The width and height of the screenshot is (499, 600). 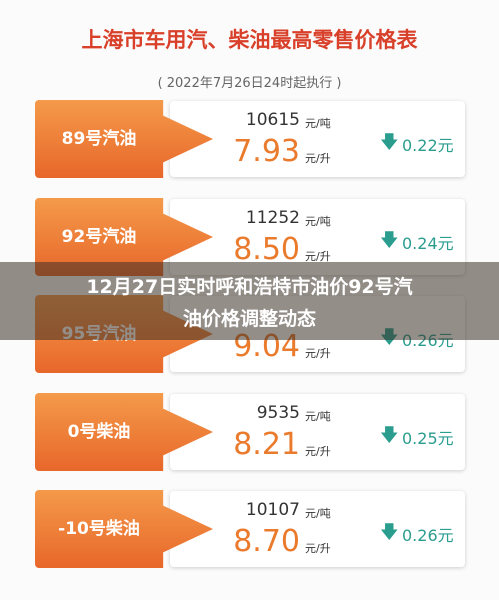 What do you see at coordinates (99, 139) in the screenshot?
I see `fuel-name: 89号汽油` at bounding box center [99, 139].